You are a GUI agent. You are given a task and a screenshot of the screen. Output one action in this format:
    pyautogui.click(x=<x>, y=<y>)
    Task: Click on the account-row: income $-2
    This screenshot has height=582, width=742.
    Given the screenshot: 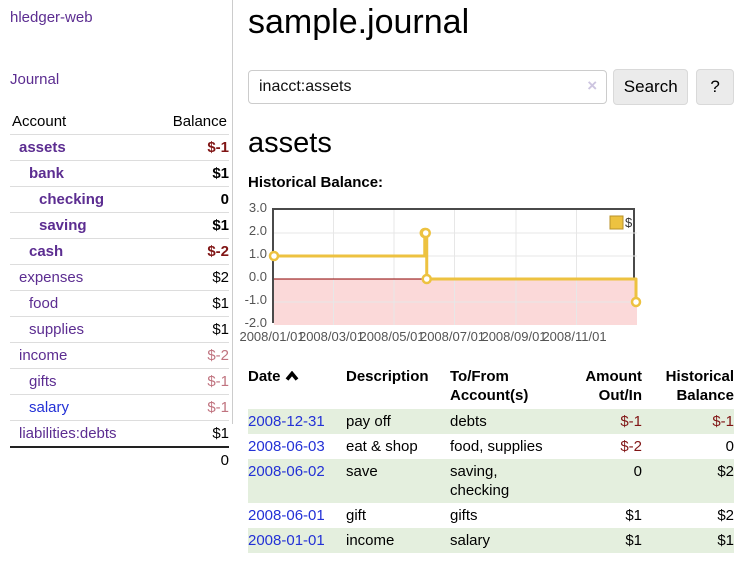 What is the action you would take?
    pyautogui.click(x=119, y=355)
    